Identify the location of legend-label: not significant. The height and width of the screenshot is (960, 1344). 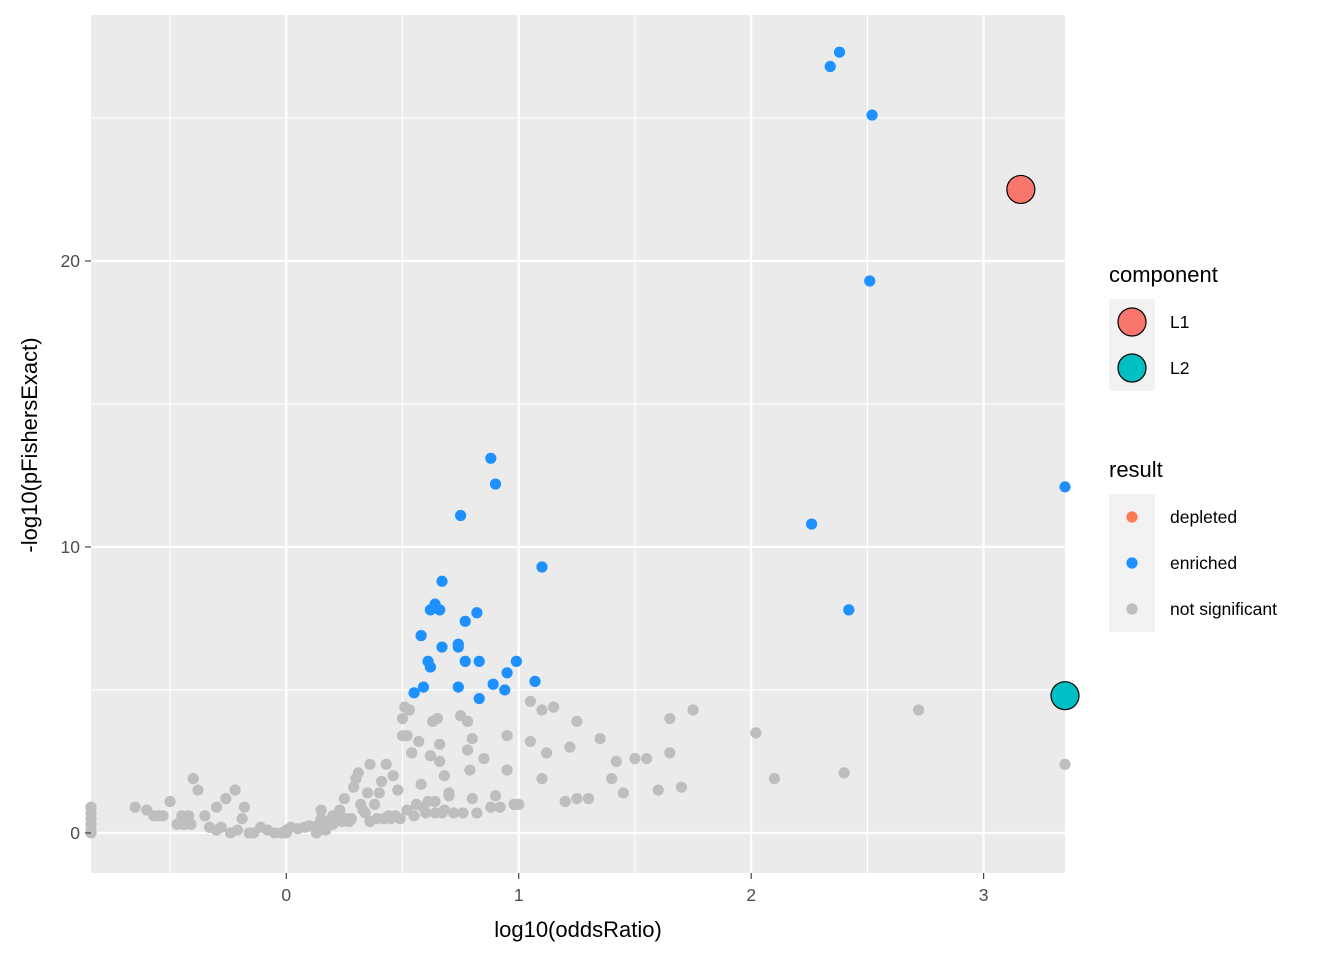
(1223, 609).